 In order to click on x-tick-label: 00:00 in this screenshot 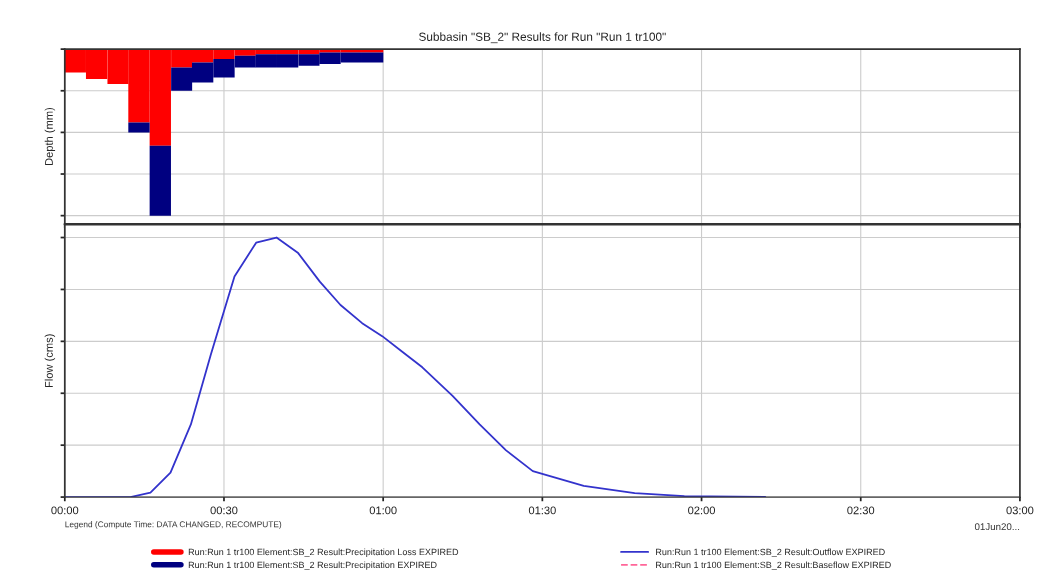, I will do `click(65, 510)`.